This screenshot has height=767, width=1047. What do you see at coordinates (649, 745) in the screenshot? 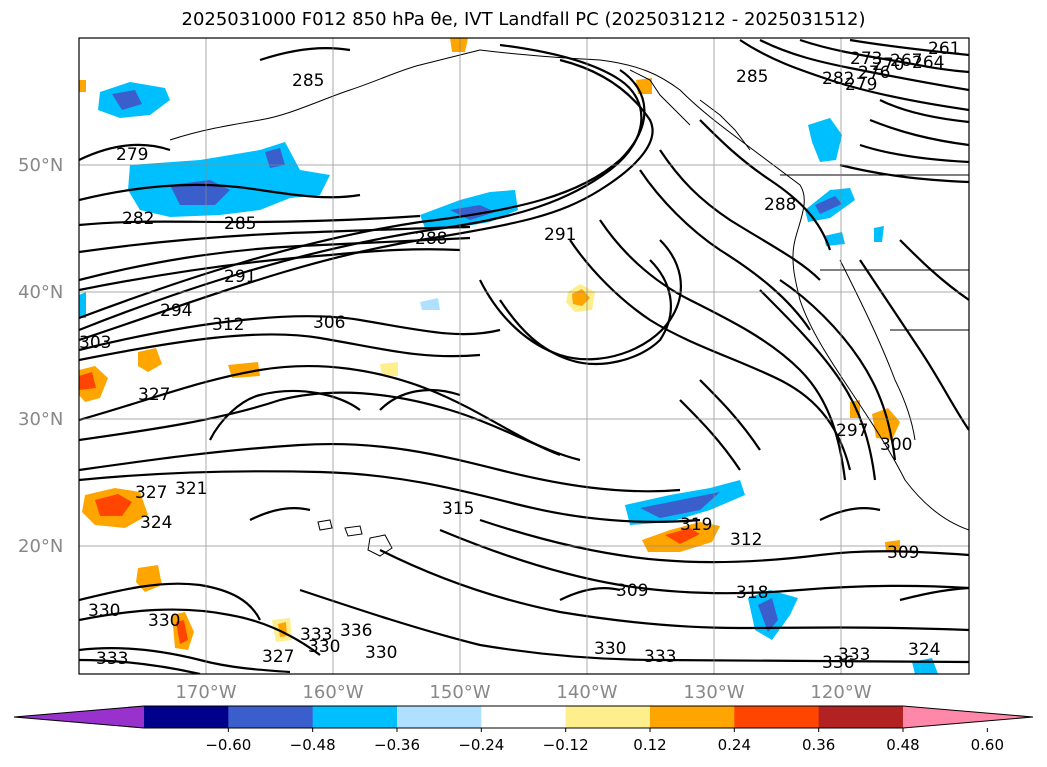
I see `colorbar-tick-label: 0.12` at bounding box center [649, 745].